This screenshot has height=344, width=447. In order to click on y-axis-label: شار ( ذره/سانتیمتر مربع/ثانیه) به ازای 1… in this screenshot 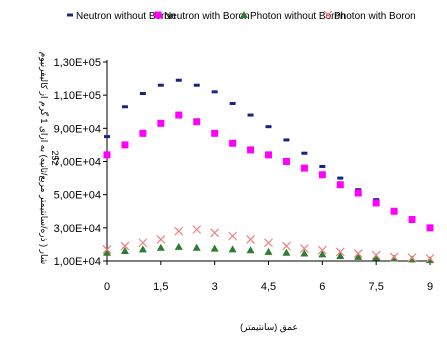, I will do `click(49, 158)`.